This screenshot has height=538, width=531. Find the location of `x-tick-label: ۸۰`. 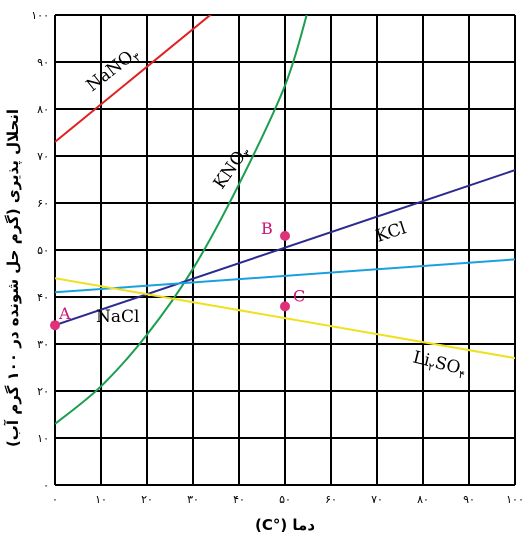

x-tick-label: ۸۰ is located at coordinates (423, 499).